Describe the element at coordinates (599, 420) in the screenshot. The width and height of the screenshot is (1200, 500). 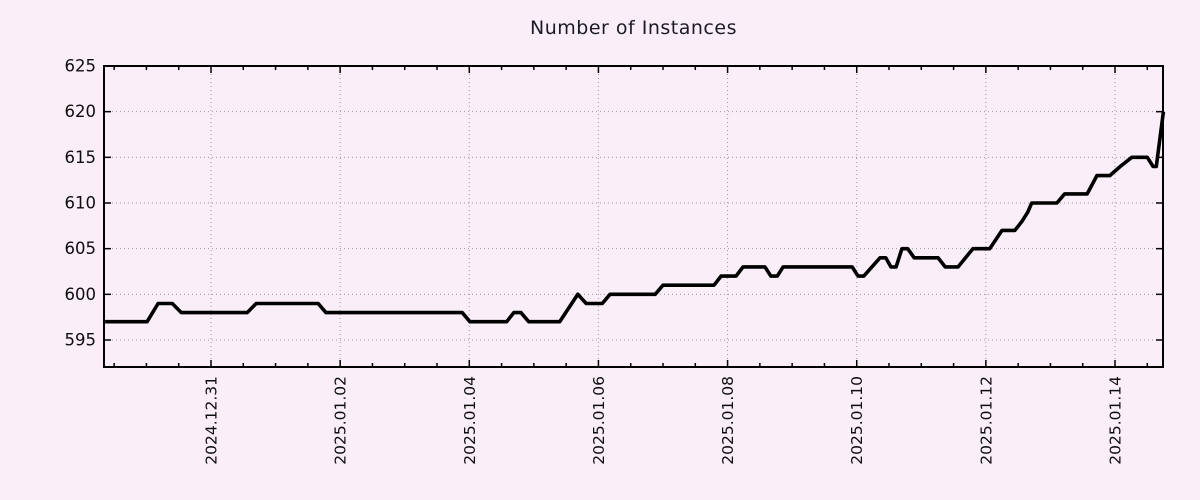
I see `x-axis-tick-label: 2025.01.06` at that location.